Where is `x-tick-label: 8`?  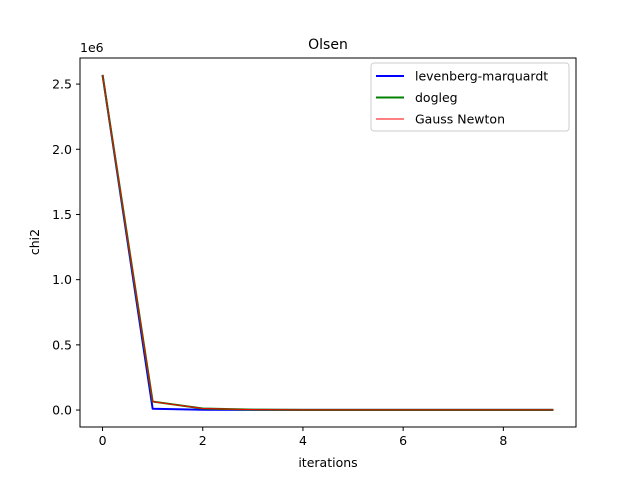 x-tick-label: 8 is located at coordinates (503, 440).